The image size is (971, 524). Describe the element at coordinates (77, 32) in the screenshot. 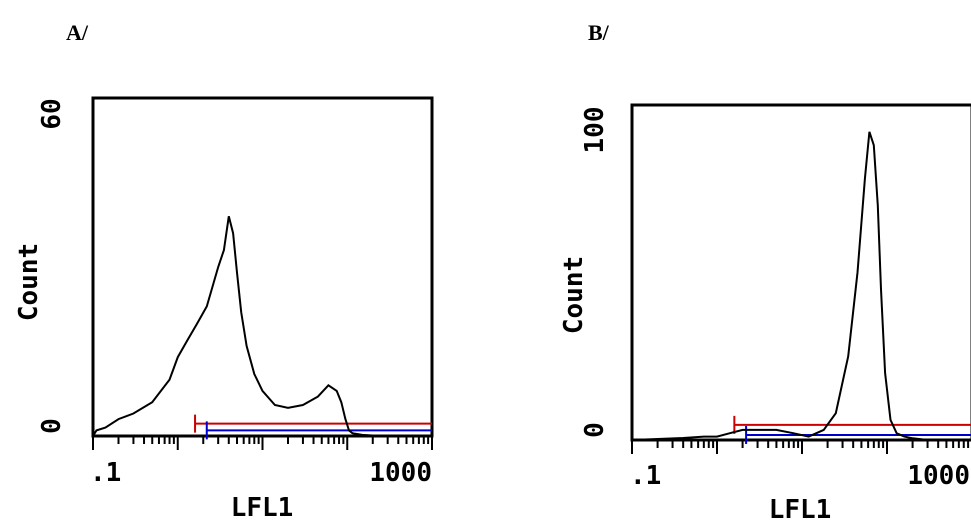

I see `panel-a-label: A/` at that location.